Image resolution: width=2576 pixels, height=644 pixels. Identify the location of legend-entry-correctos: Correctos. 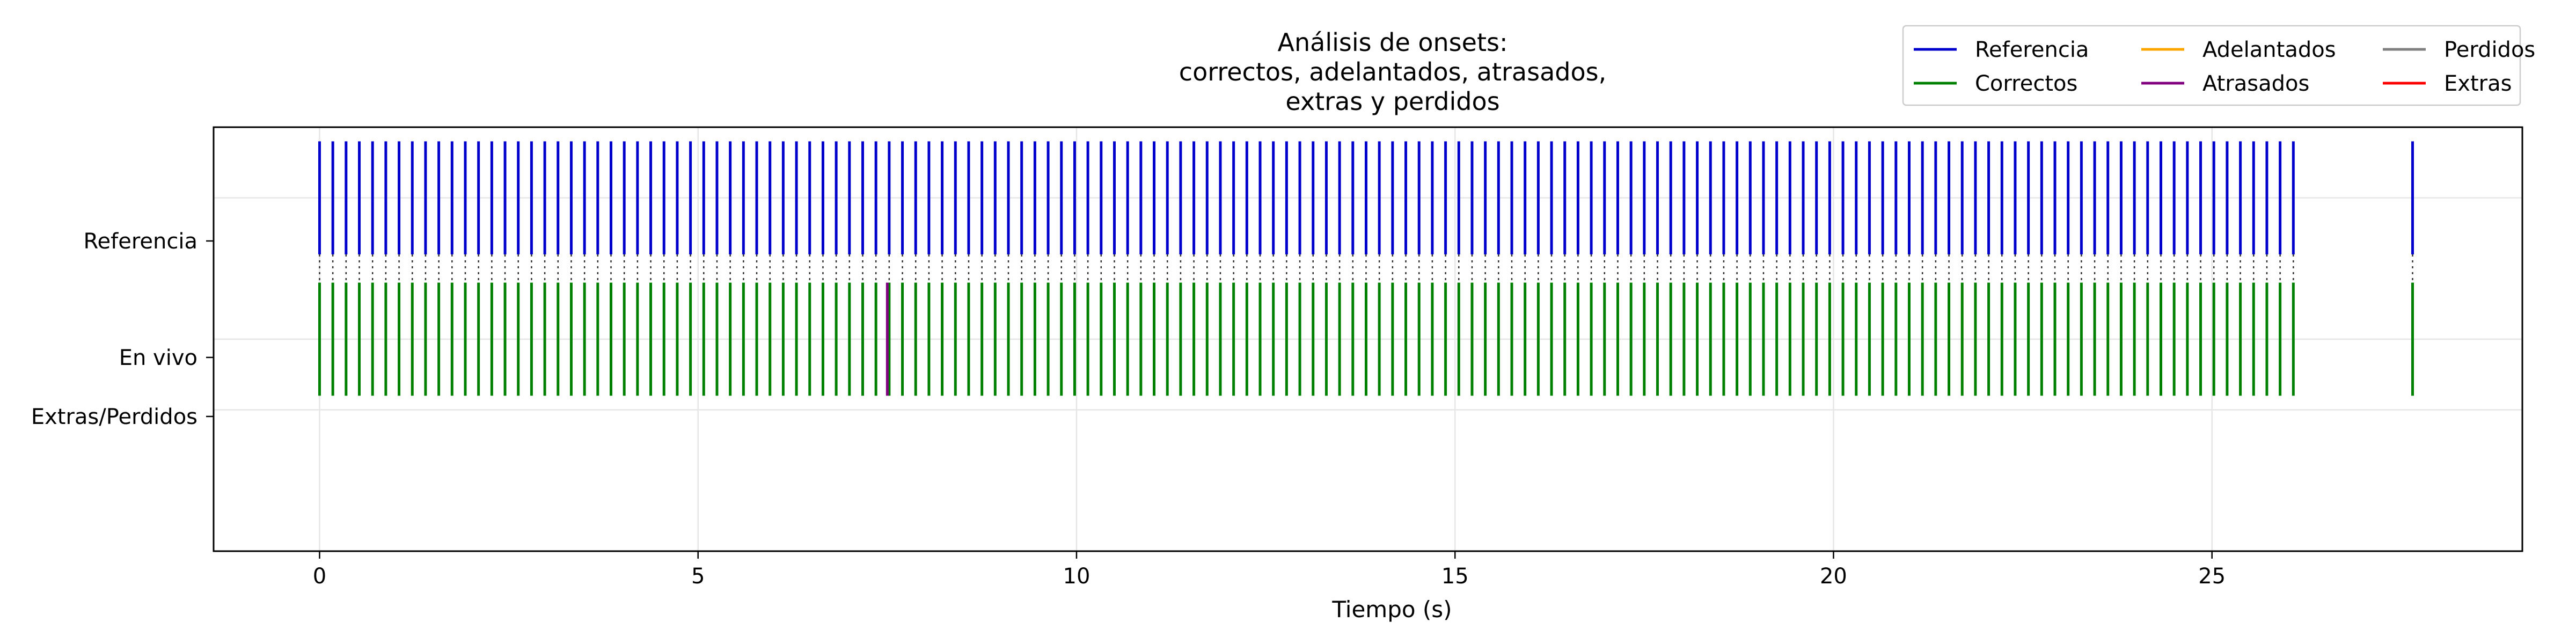
(1995, 83).